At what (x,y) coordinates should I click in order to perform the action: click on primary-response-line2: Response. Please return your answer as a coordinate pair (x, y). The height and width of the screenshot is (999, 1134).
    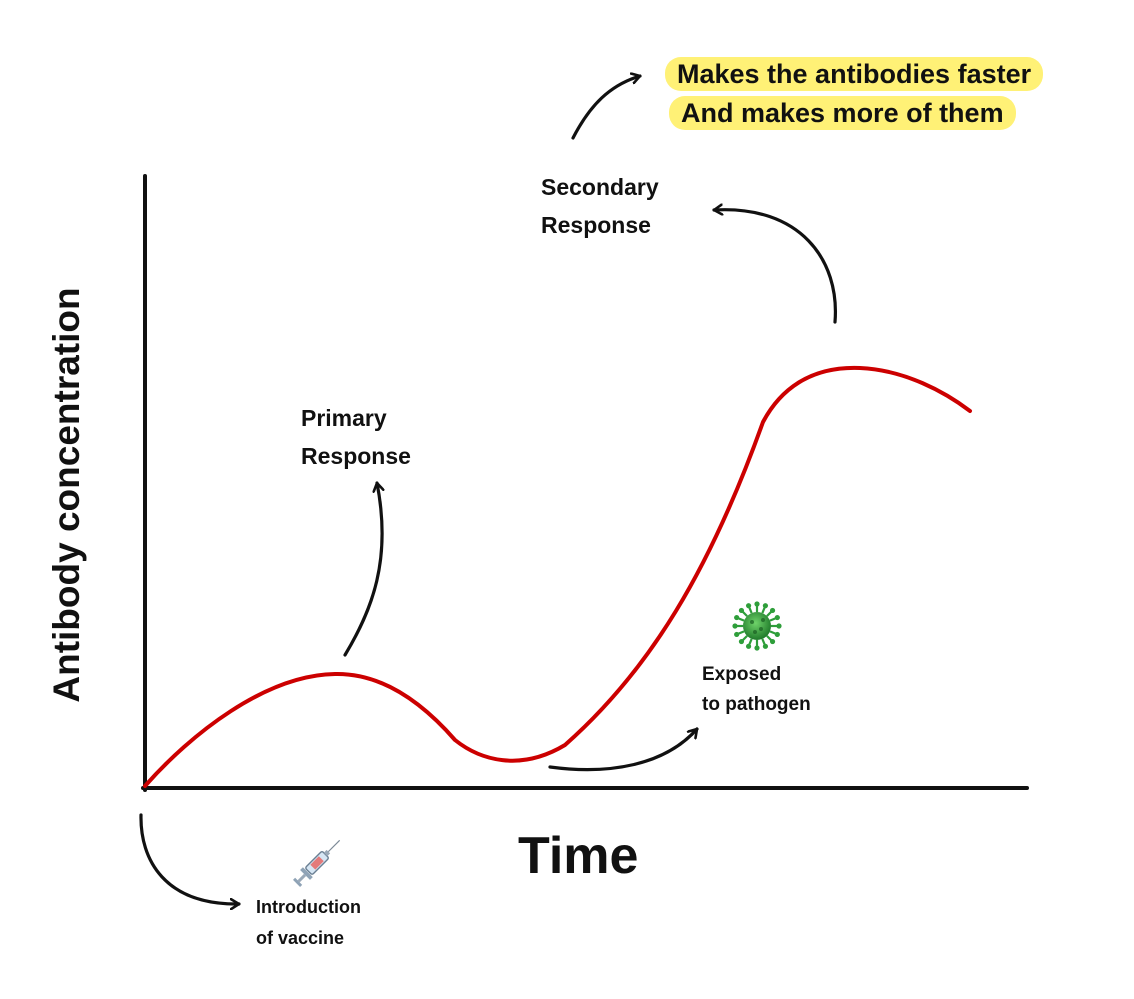
    Looking at the image, I should click on (356, 456).